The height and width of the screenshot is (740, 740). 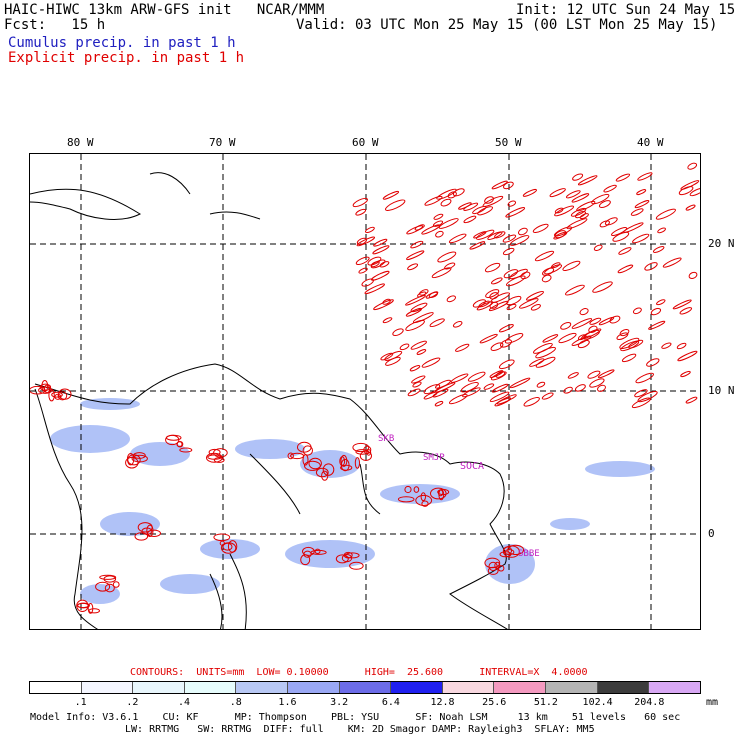 What do you see at coordinates (386, 439) in the screenshot?
I see `station-skb: SKB` at bounding box center [386, 439].